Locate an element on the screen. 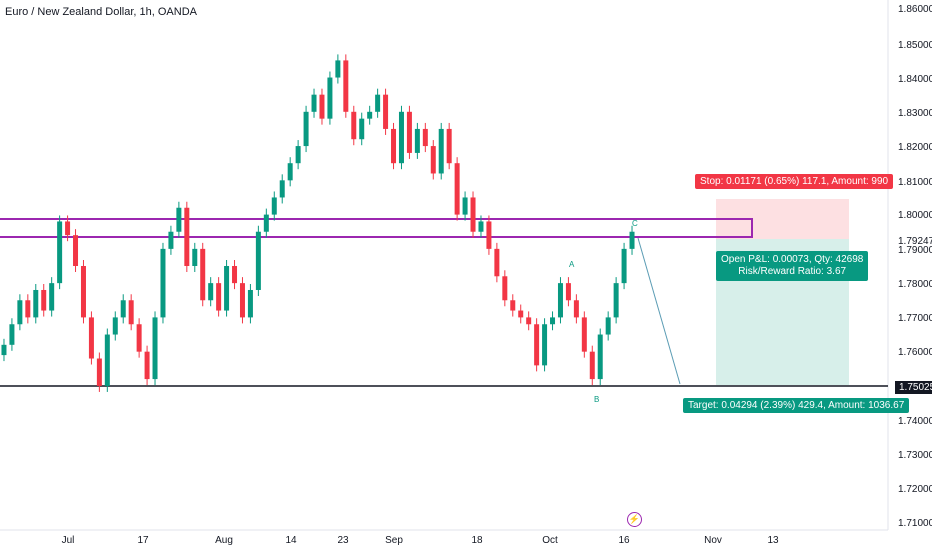  chart-title: Euro / New Zealand Dollar, 1h, OANDA is located at coordinates (101, 12).